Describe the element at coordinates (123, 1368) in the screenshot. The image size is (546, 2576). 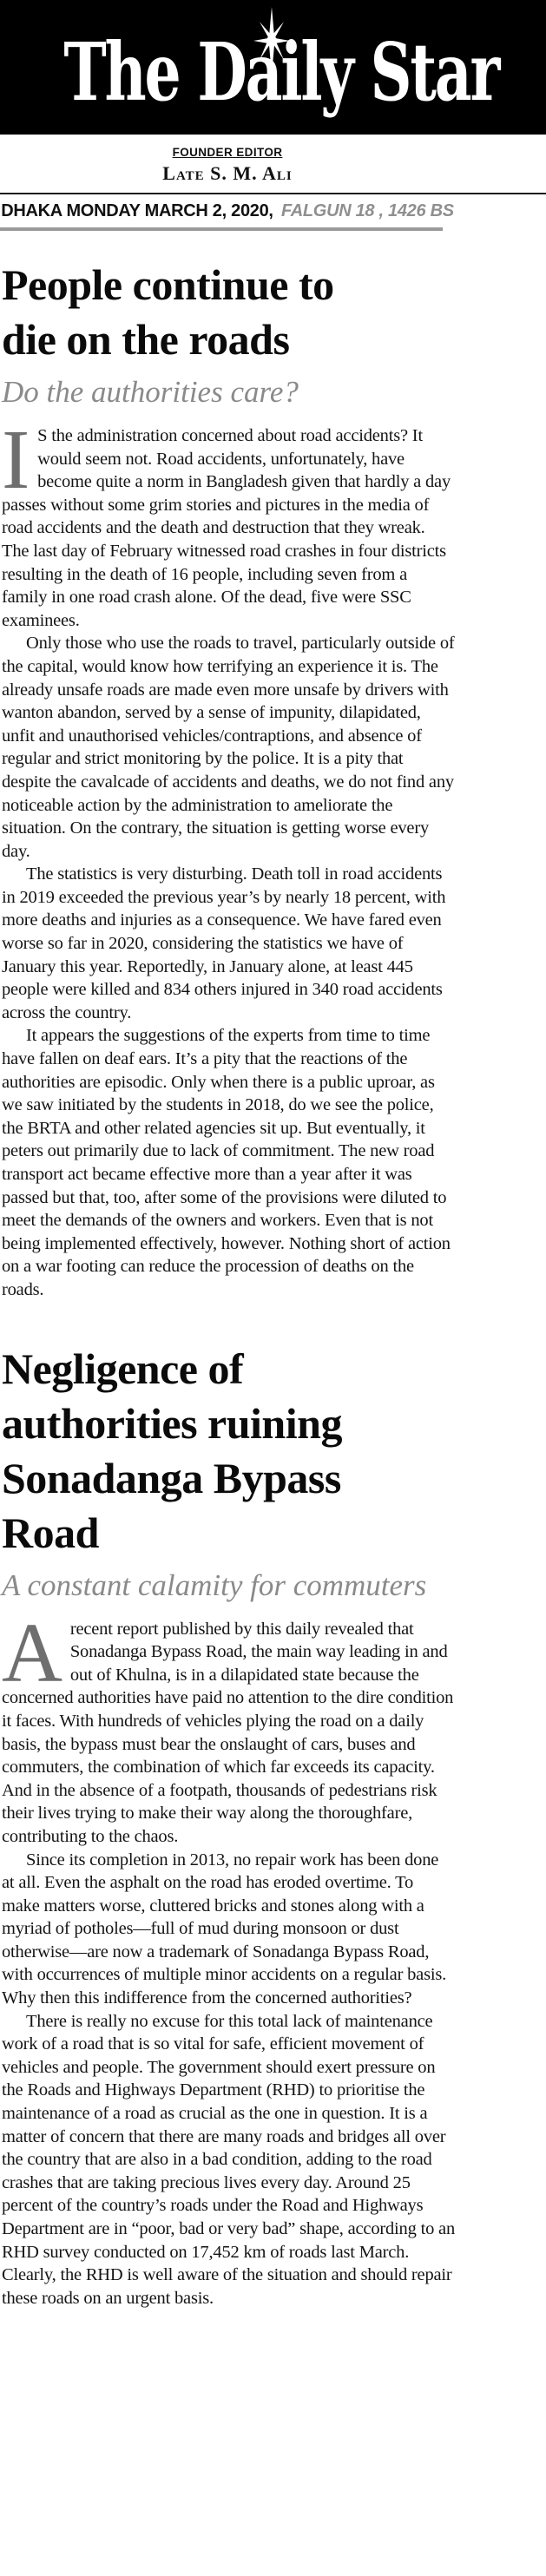
I see `headline-line: Negligence of` at that location.